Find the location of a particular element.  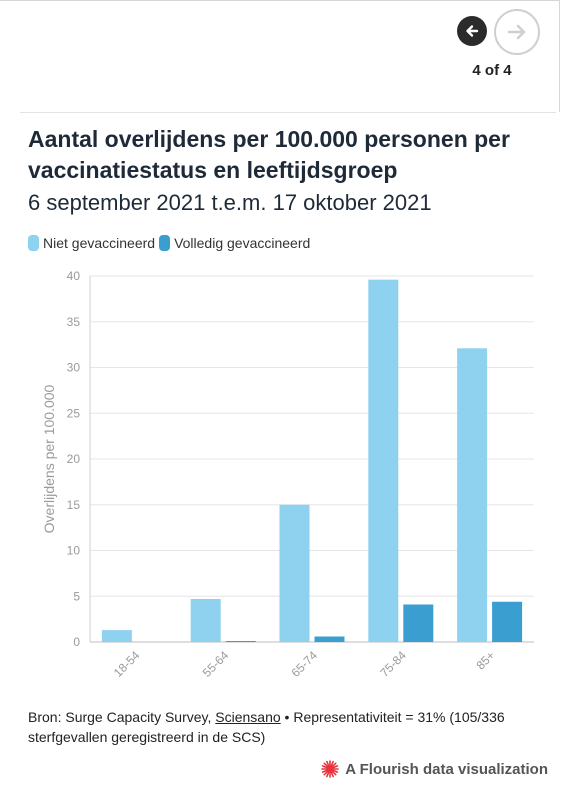

source-prefix: Bron: Surge Capacity Survey, is located at coordinates (122, 717).